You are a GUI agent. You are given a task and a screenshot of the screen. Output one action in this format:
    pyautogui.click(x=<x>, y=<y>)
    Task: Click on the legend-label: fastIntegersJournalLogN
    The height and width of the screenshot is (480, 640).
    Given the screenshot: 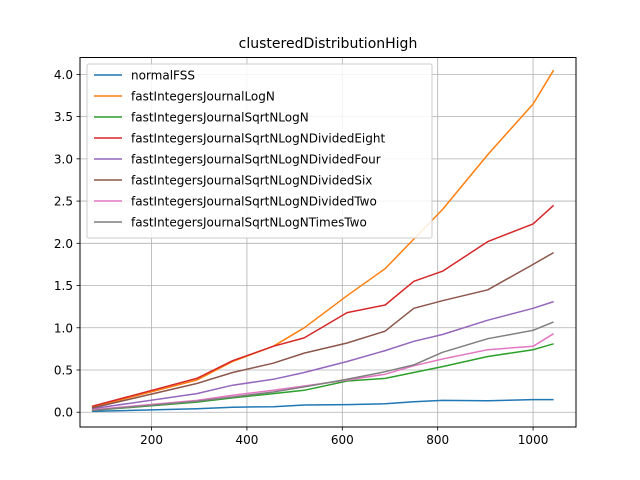 What is the action you would take?
    pyautogui.click(x=203, y=97)
    